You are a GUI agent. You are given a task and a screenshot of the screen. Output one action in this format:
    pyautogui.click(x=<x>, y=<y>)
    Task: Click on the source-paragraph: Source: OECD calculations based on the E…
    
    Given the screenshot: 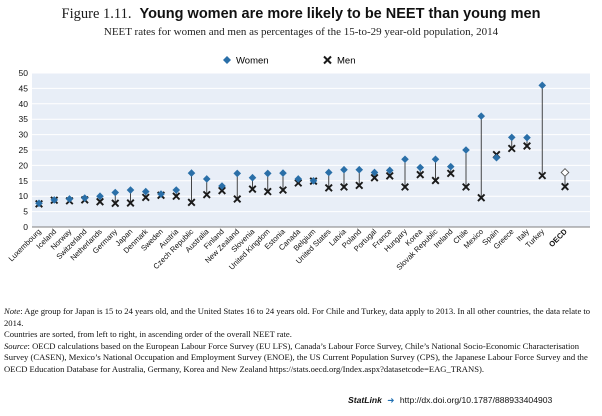 What is the action you would take?
    pyautogui.click(x=301, y=358)
    